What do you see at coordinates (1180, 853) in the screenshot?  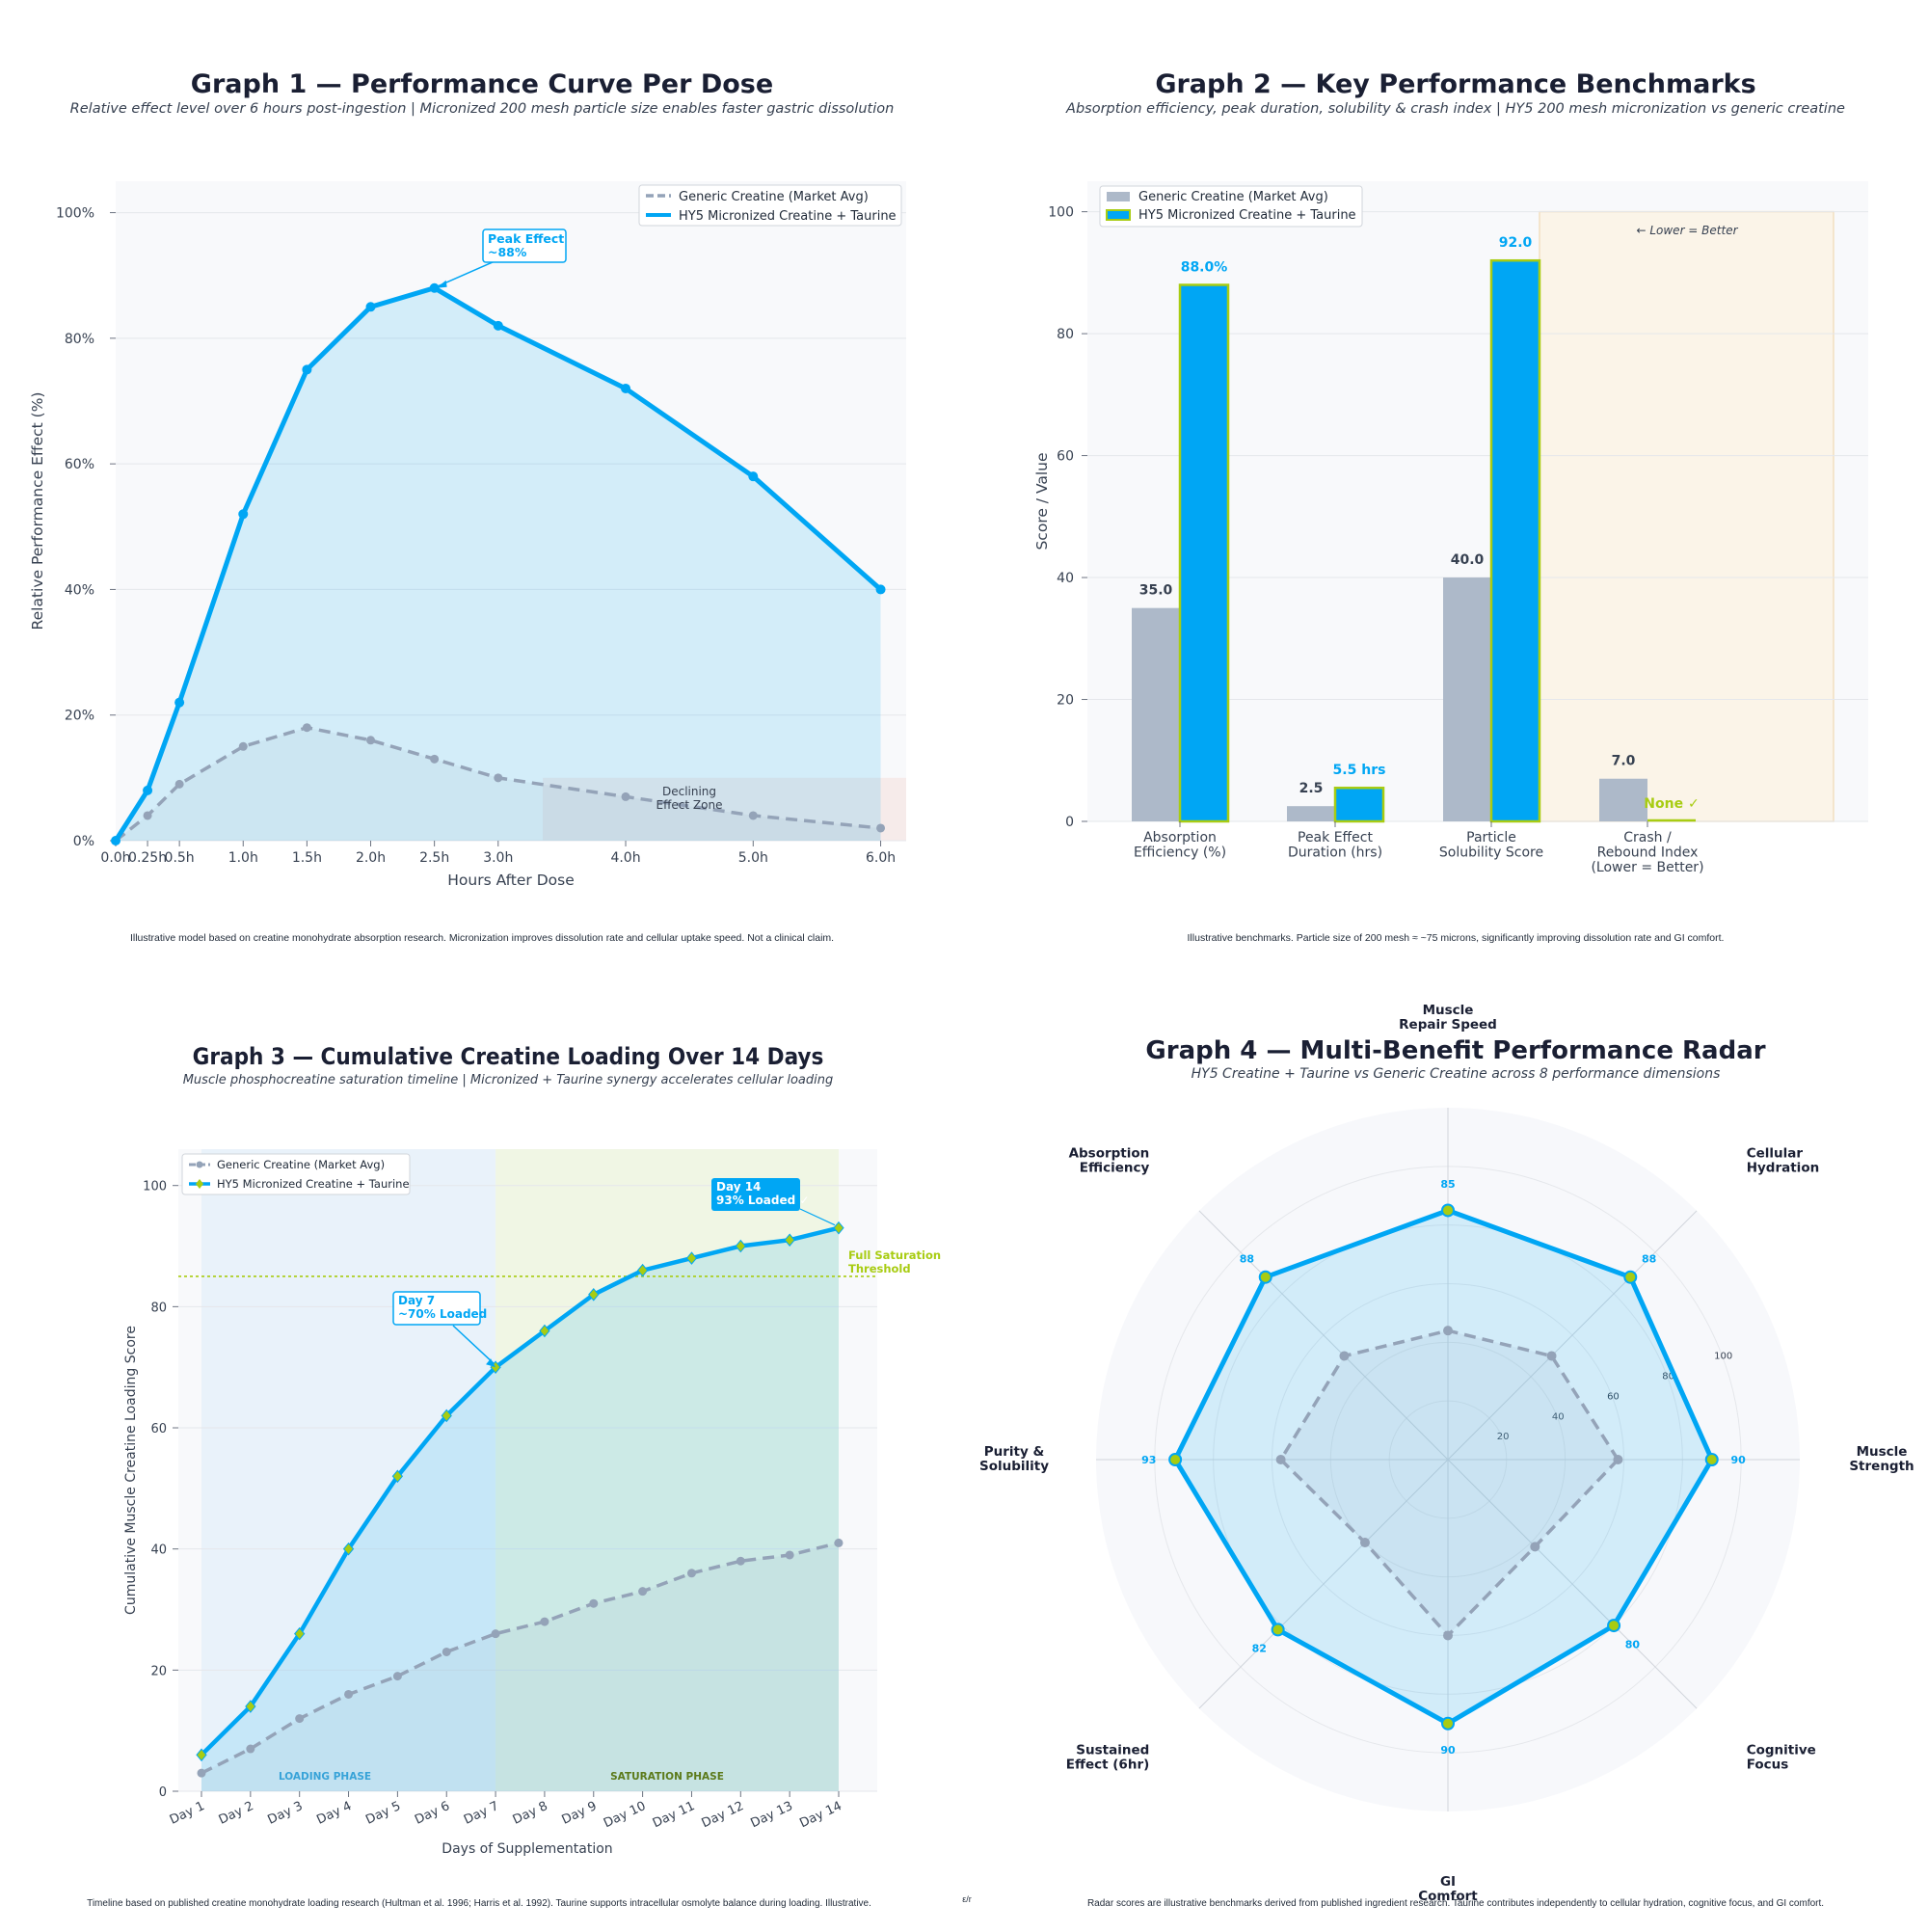 I see `graph2-category-label: Efficiency (%)` at bounding box center [1180, 853].